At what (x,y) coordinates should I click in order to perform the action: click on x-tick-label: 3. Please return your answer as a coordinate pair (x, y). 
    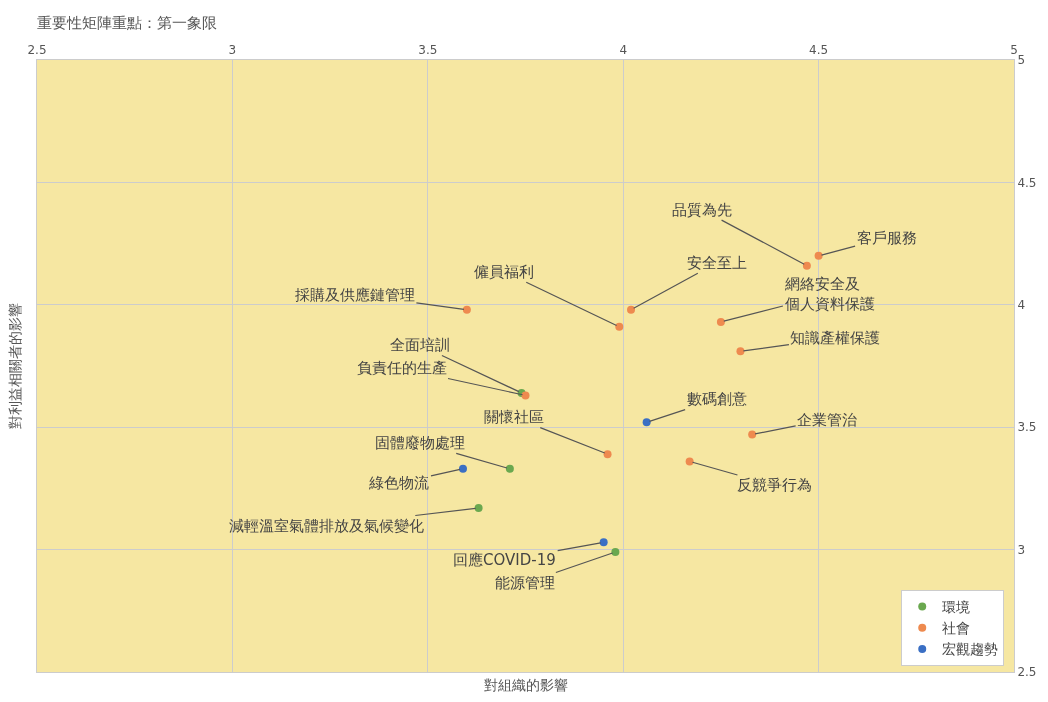
    Looking at the image, I should click on (232, 50).